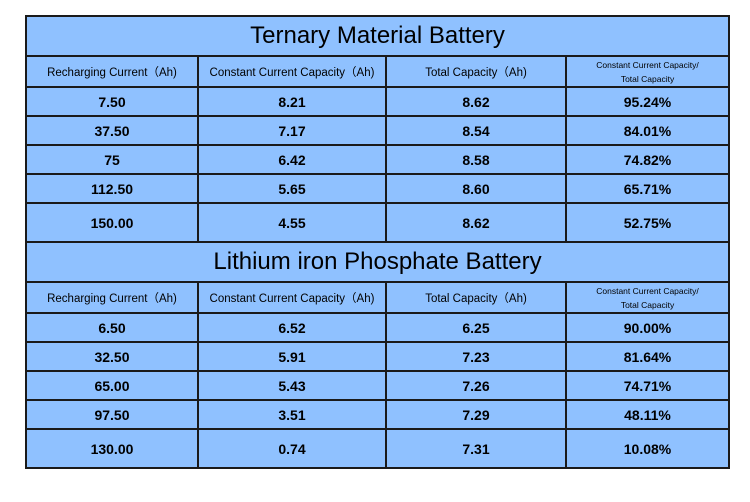 The height and width of the screenshot is (502, 750). Describe the element at coordinates (112, 101) in the screenshot. I see `recharging-current-cell: 7.50` at that location.